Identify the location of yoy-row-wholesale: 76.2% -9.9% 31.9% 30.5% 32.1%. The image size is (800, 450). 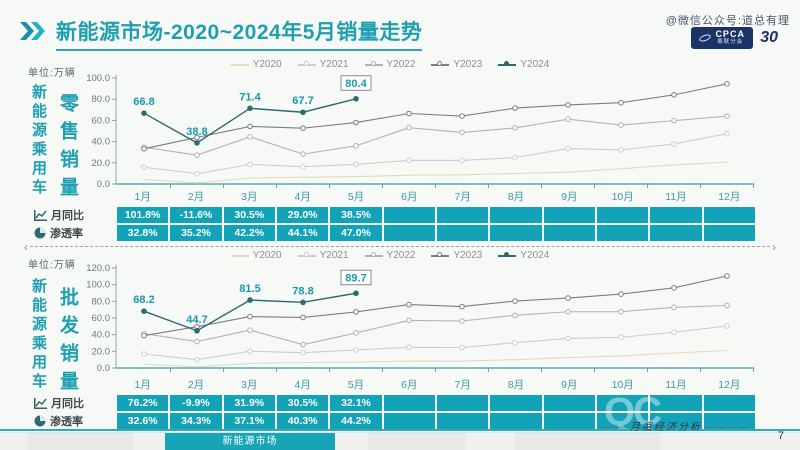
(436, 403).